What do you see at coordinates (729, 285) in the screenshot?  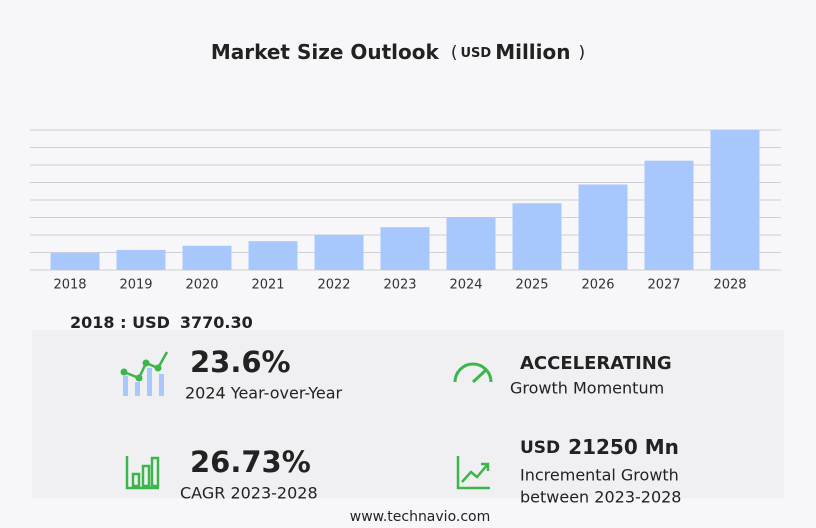 I see `x-tick-label: 2028` at bounding box center [729, 285].